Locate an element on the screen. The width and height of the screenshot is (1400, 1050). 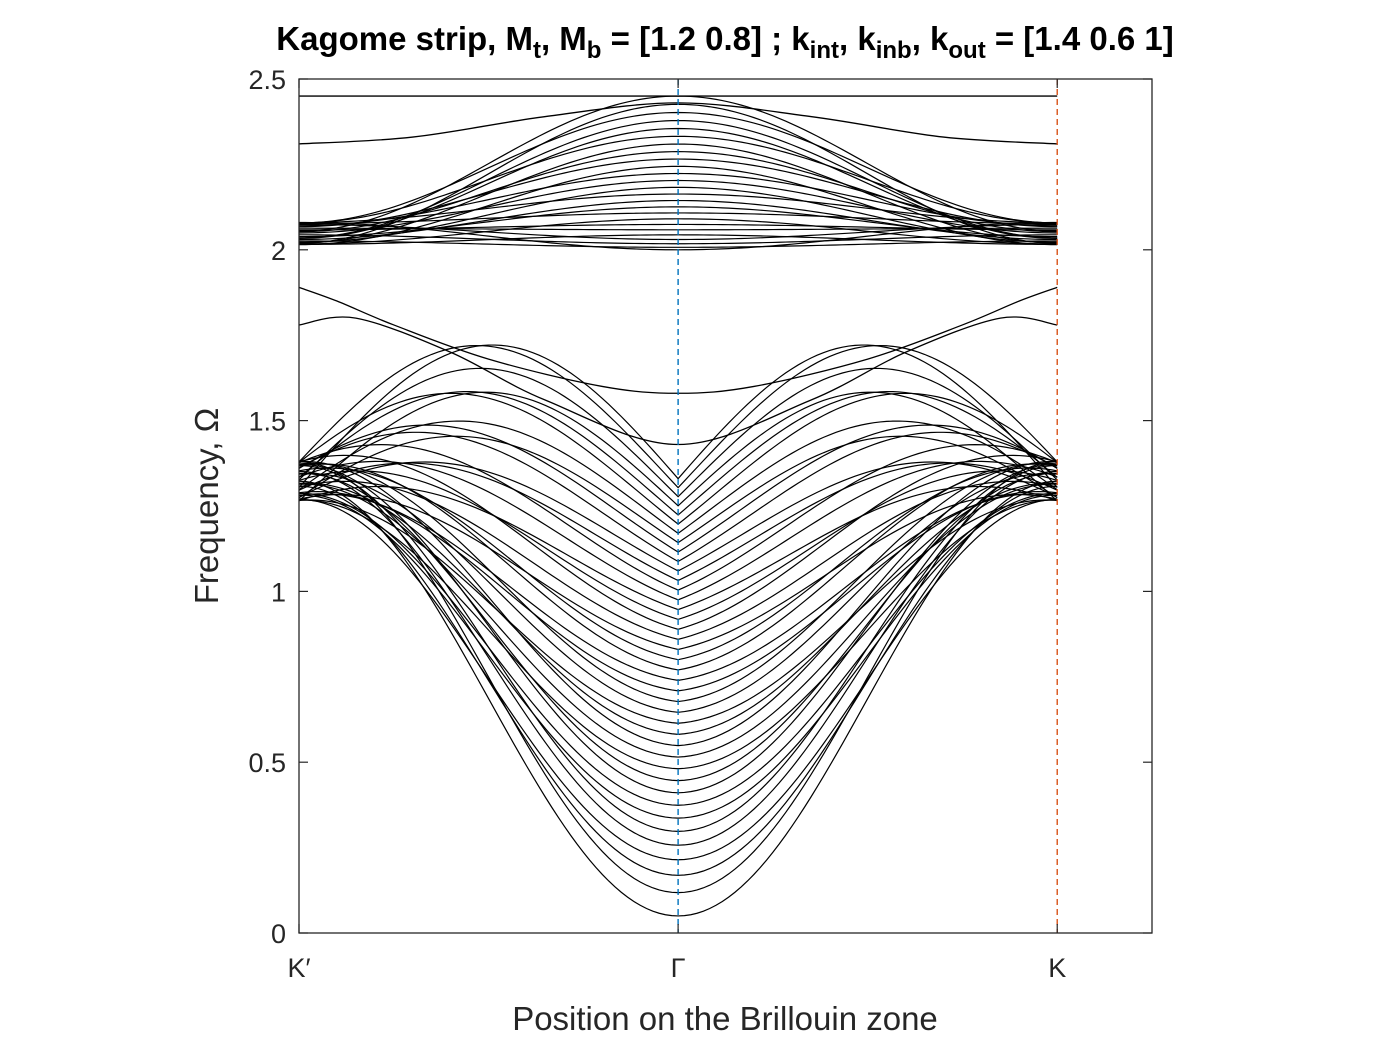
y-tick-label: 1.5 is located at coordinates (267, 422).